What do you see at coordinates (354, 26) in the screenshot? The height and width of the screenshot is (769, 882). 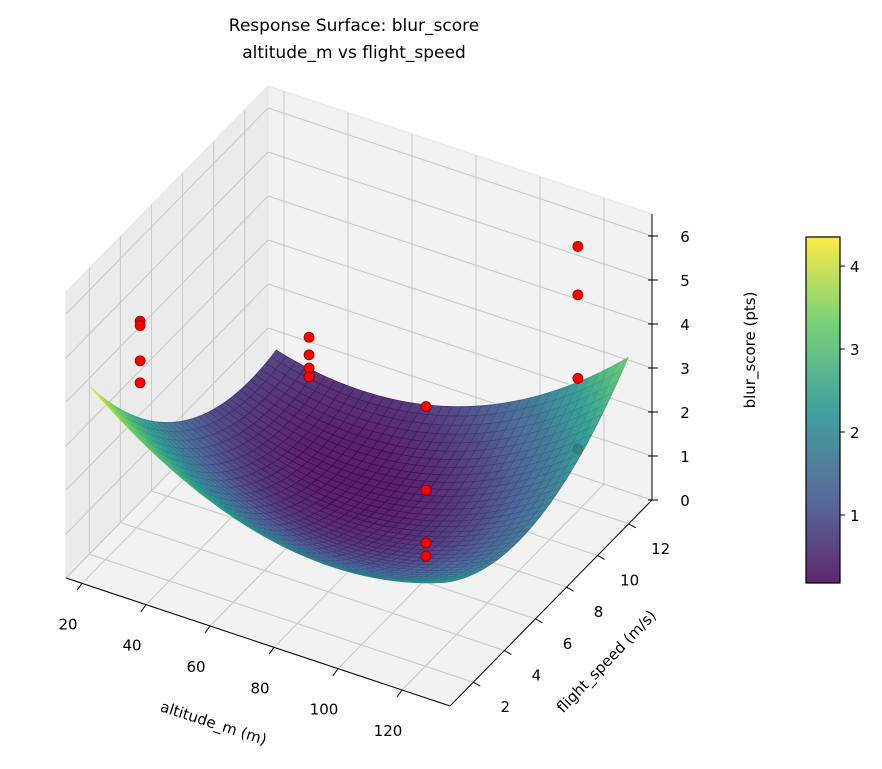 I see `chart-title: Response Surface: blur_score` at bounding box center [354, 26].